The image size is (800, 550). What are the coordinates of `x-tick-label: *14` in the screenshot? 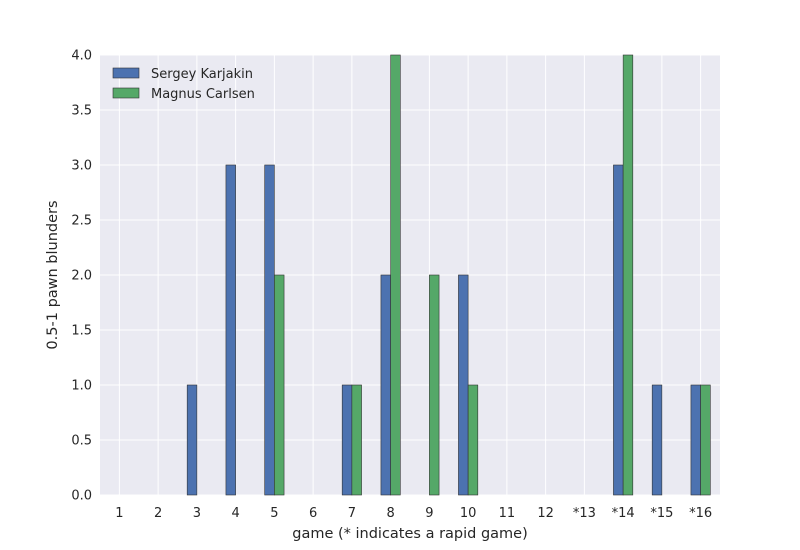 It's located at (623, 513).